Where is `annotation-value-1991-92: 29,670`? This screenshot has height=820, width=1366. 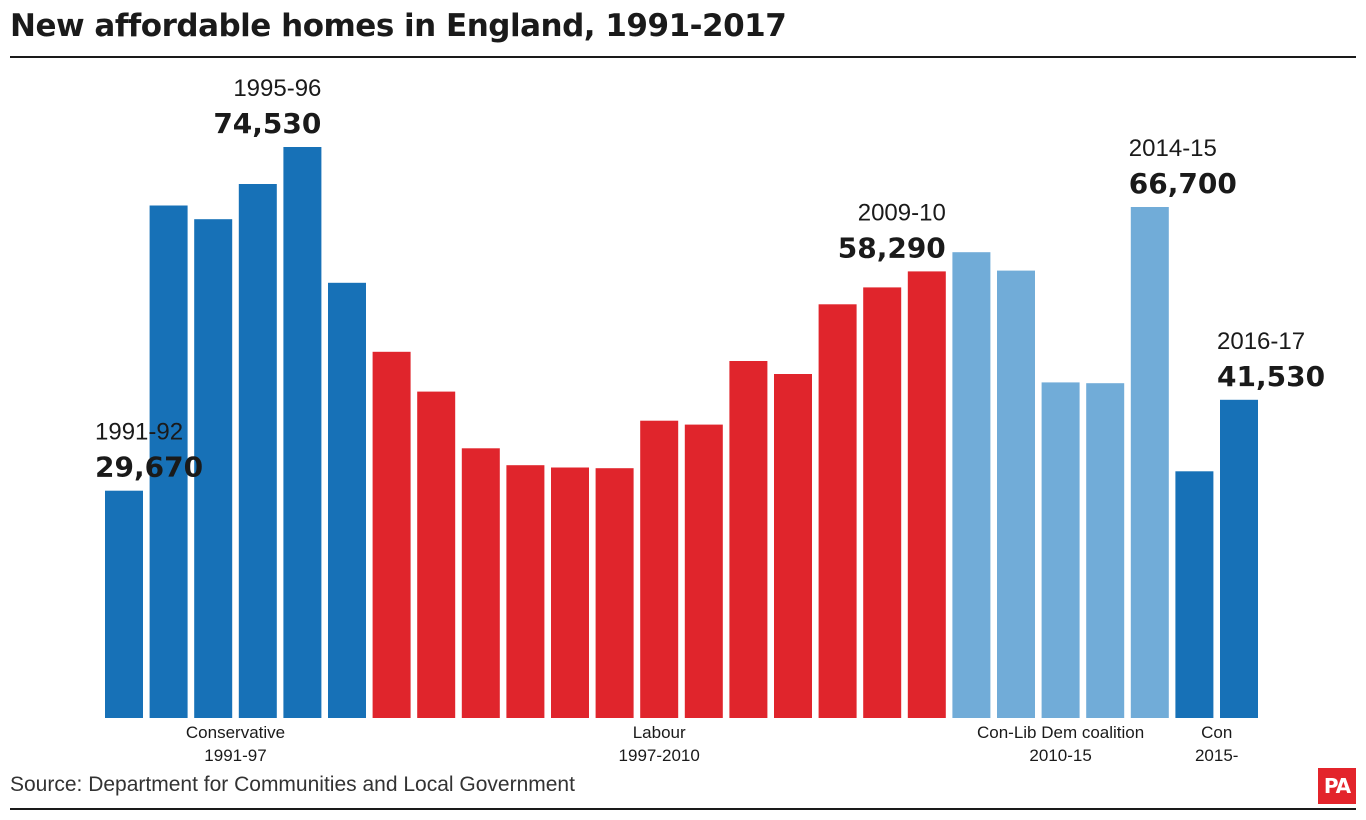 annotation-value-1991-92: 29,670 is located at coordinates (149, 467).